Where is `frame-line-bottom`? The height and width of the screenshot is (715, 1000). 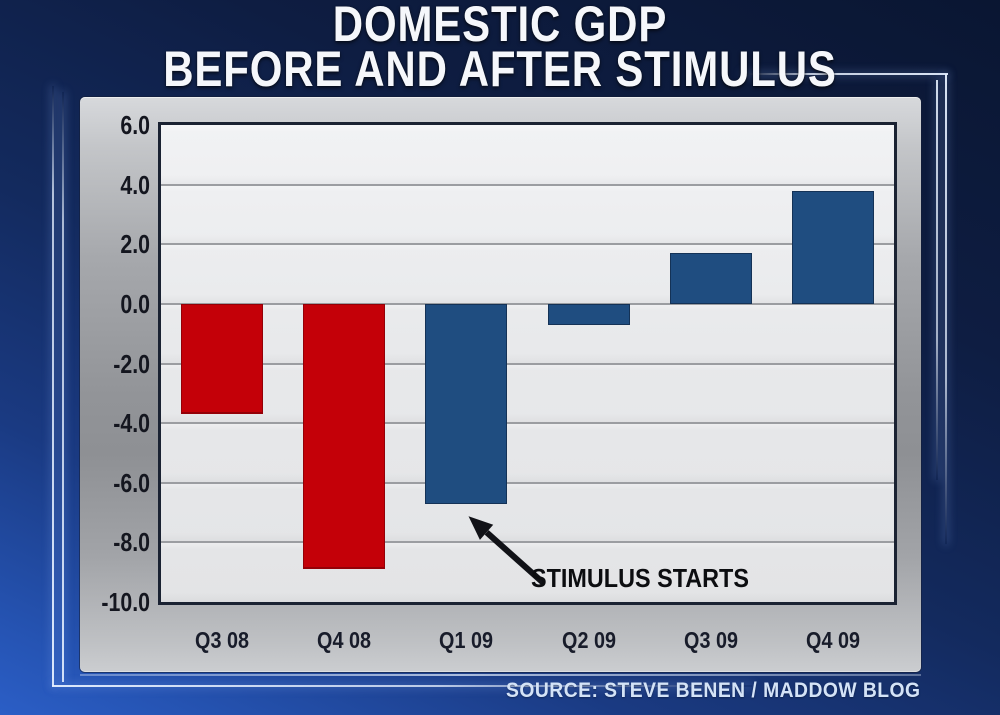 frame-line-bottom is located at coordinates (402, 686).